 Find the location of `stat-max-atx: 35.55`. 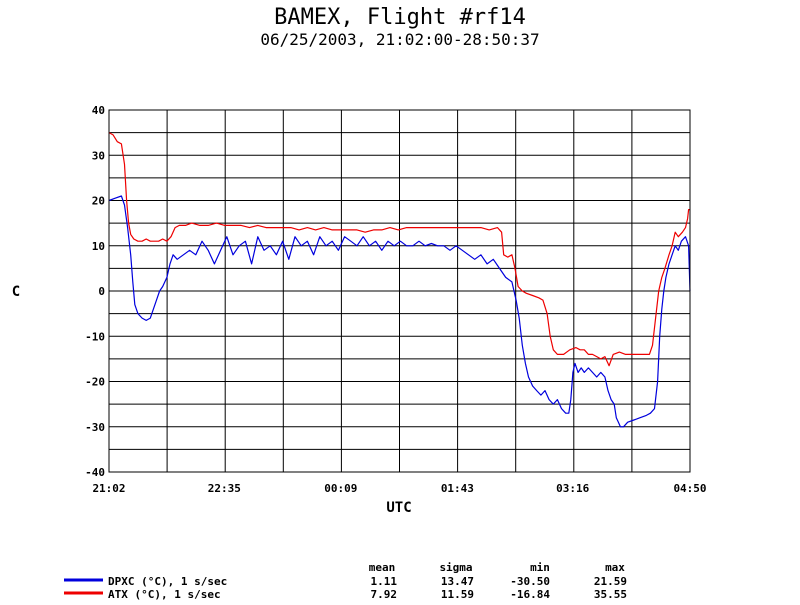

stat-max-atx: 35.55 is located at coordinates (610, 594).